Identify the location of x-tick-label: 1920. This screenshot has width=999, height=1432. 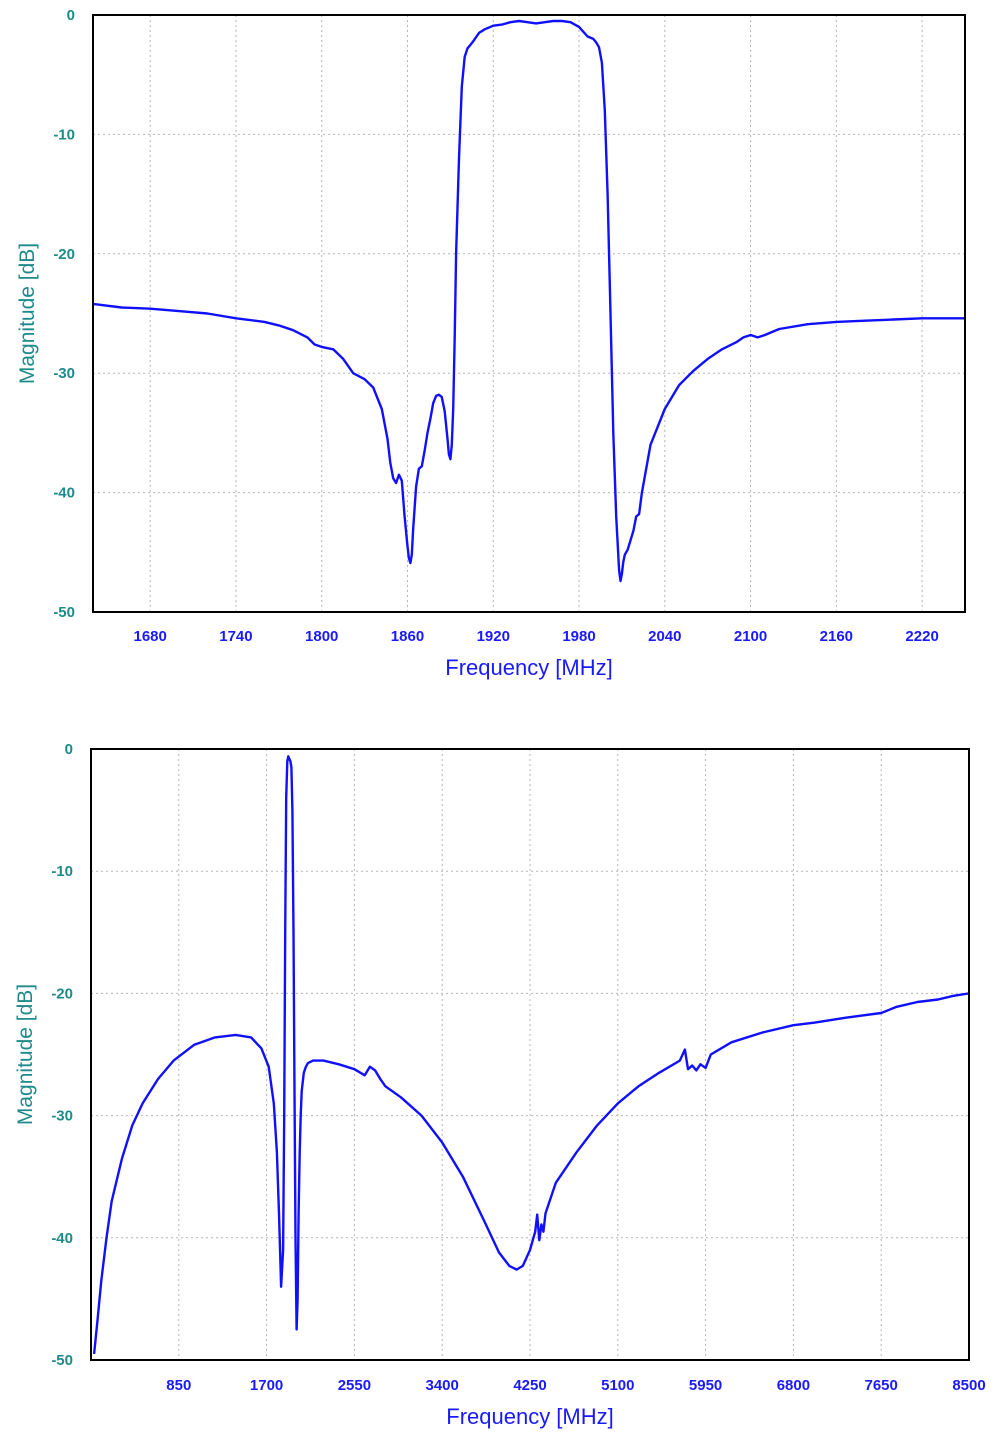
(493, 636).